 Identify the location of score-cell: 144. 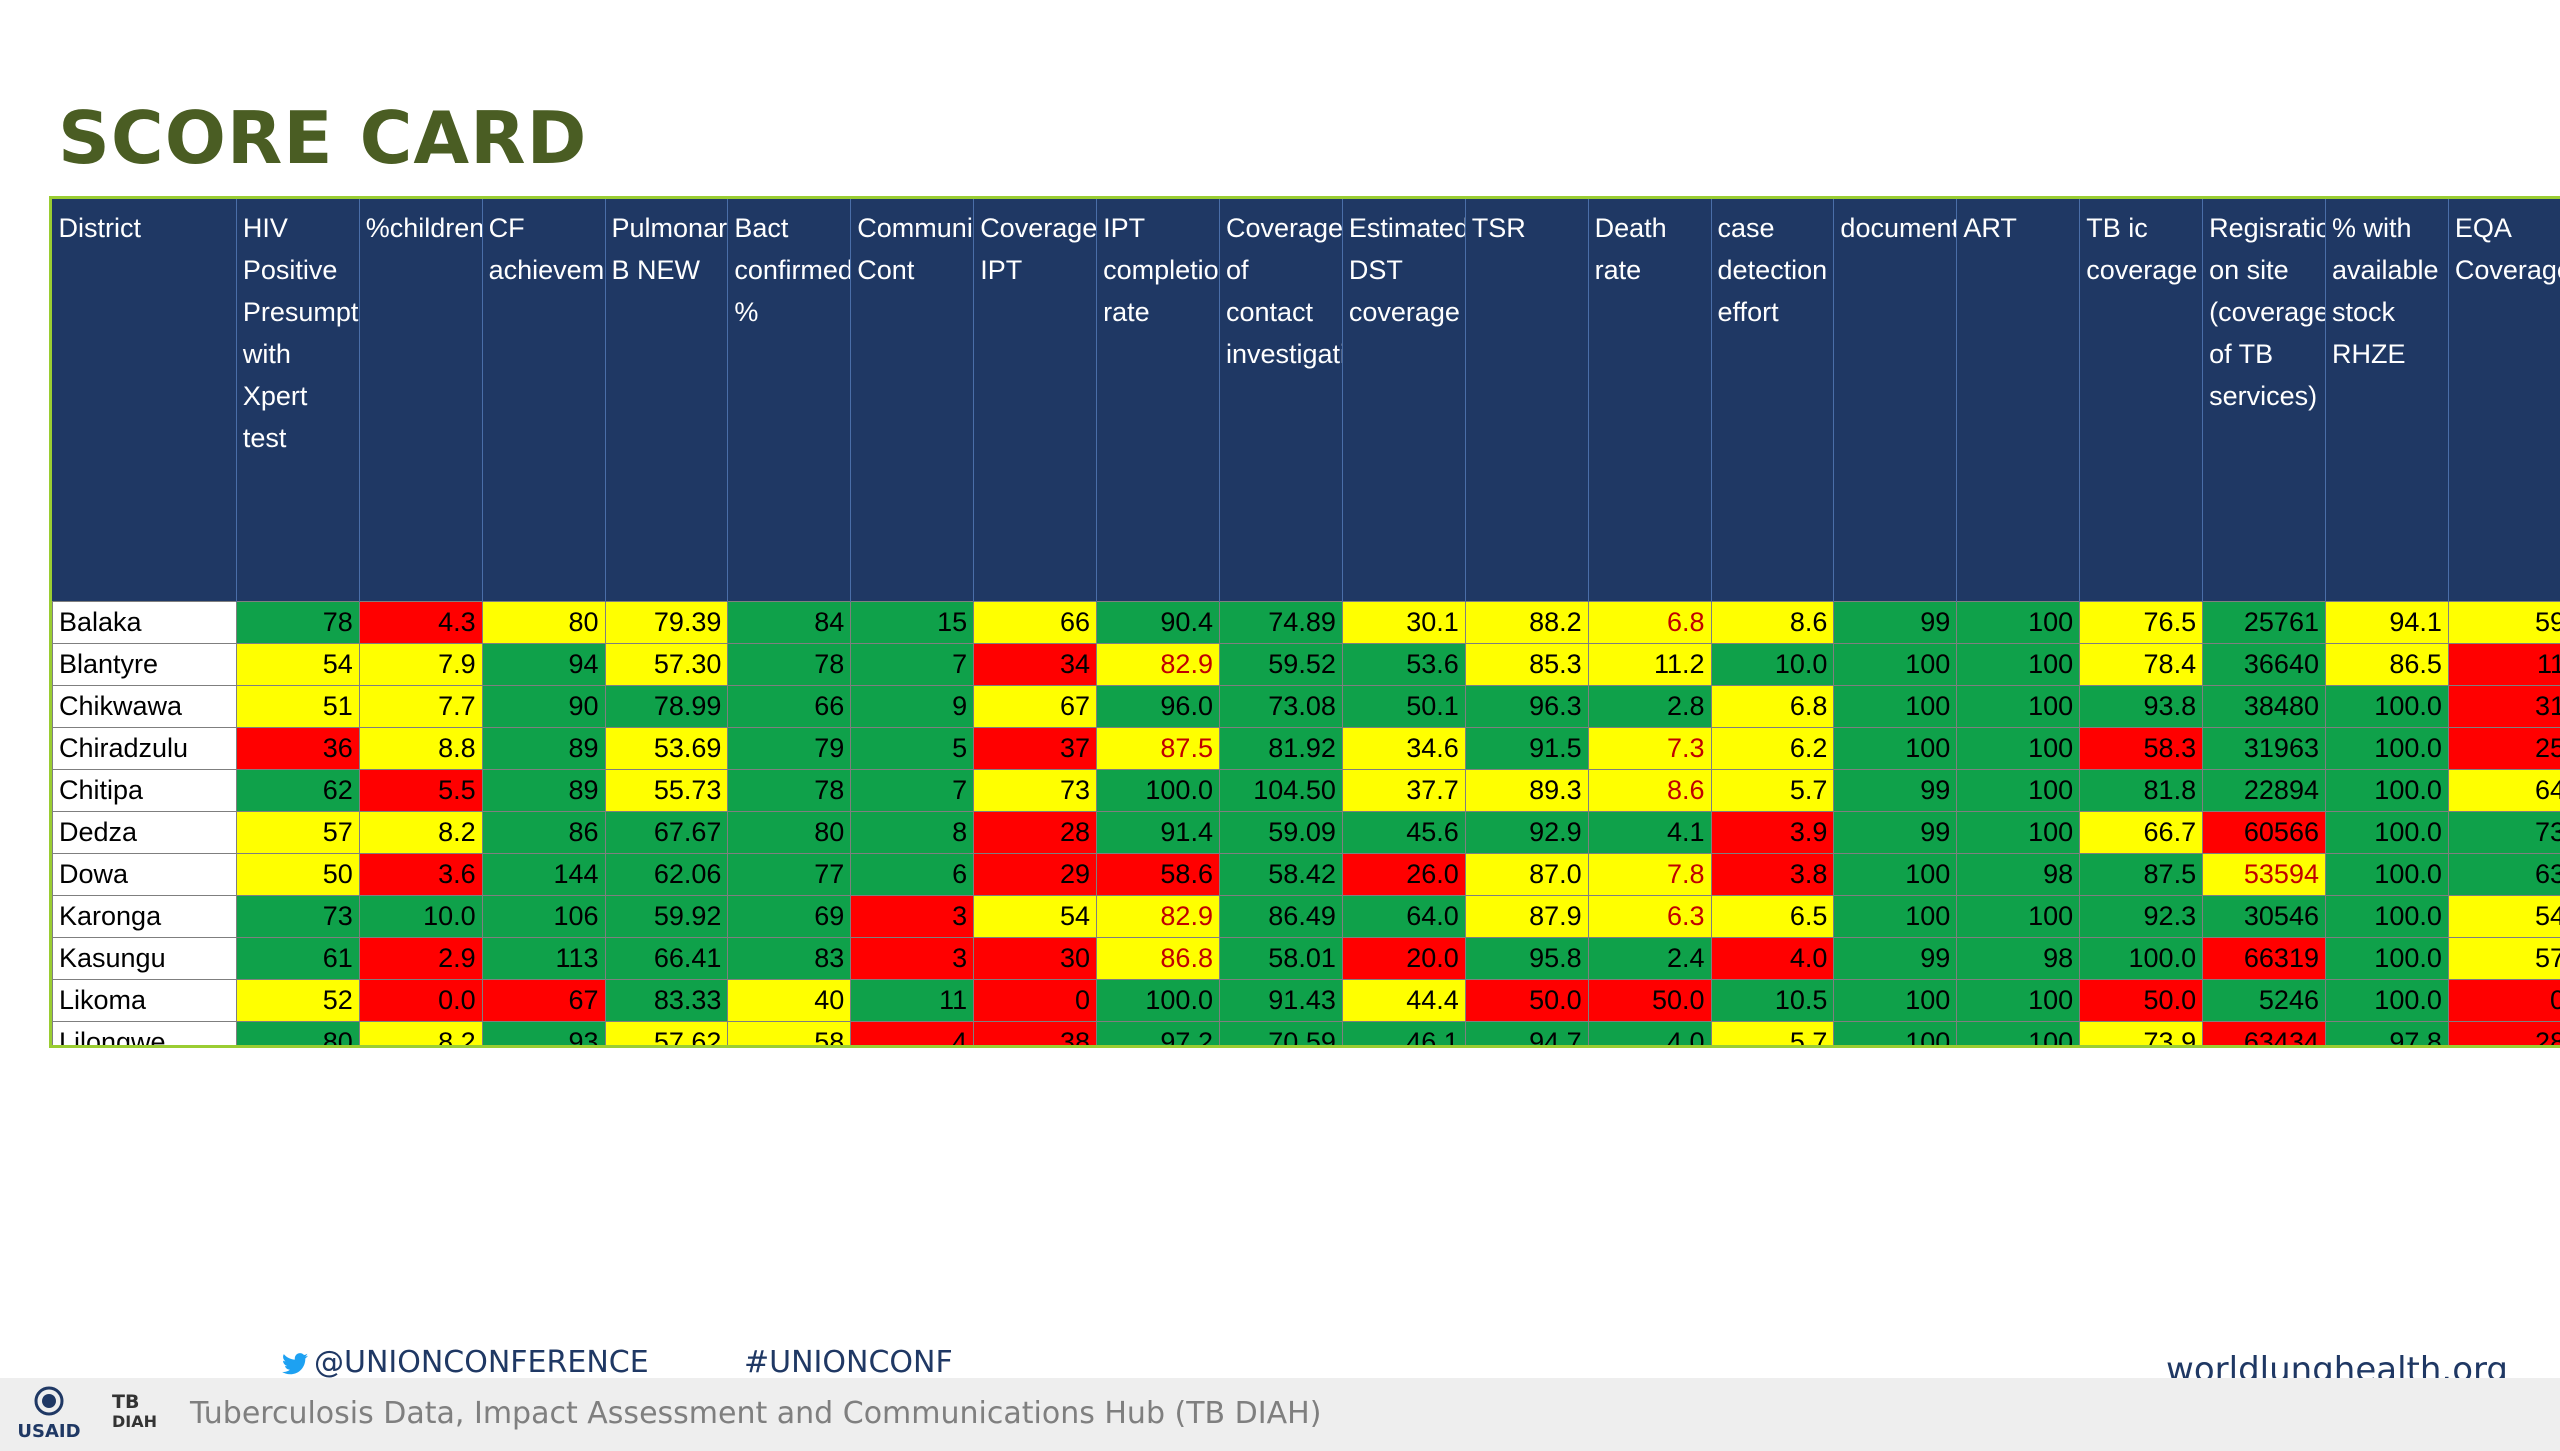
(543, 874).